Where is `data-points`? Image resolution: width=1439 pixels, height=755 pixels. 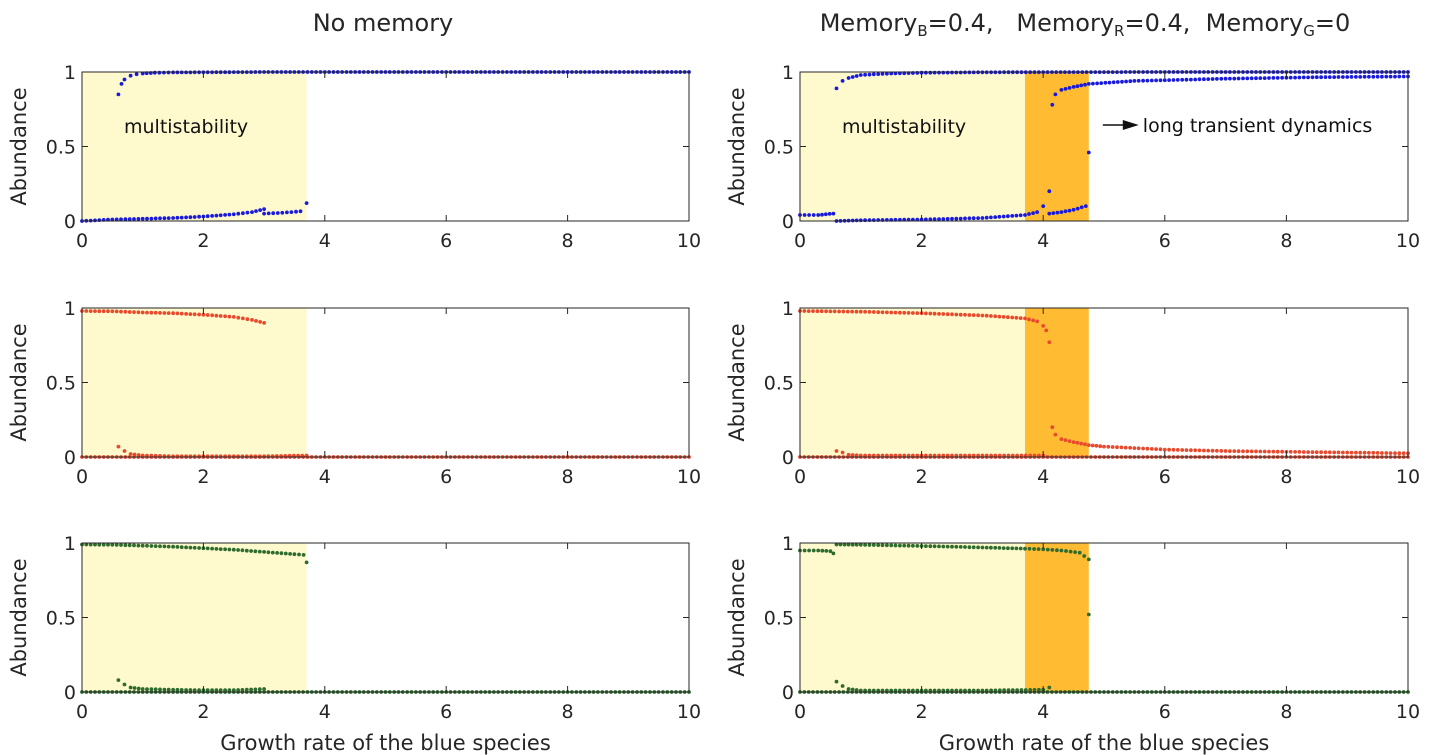 data-points is located at coordinates (1104, 146).